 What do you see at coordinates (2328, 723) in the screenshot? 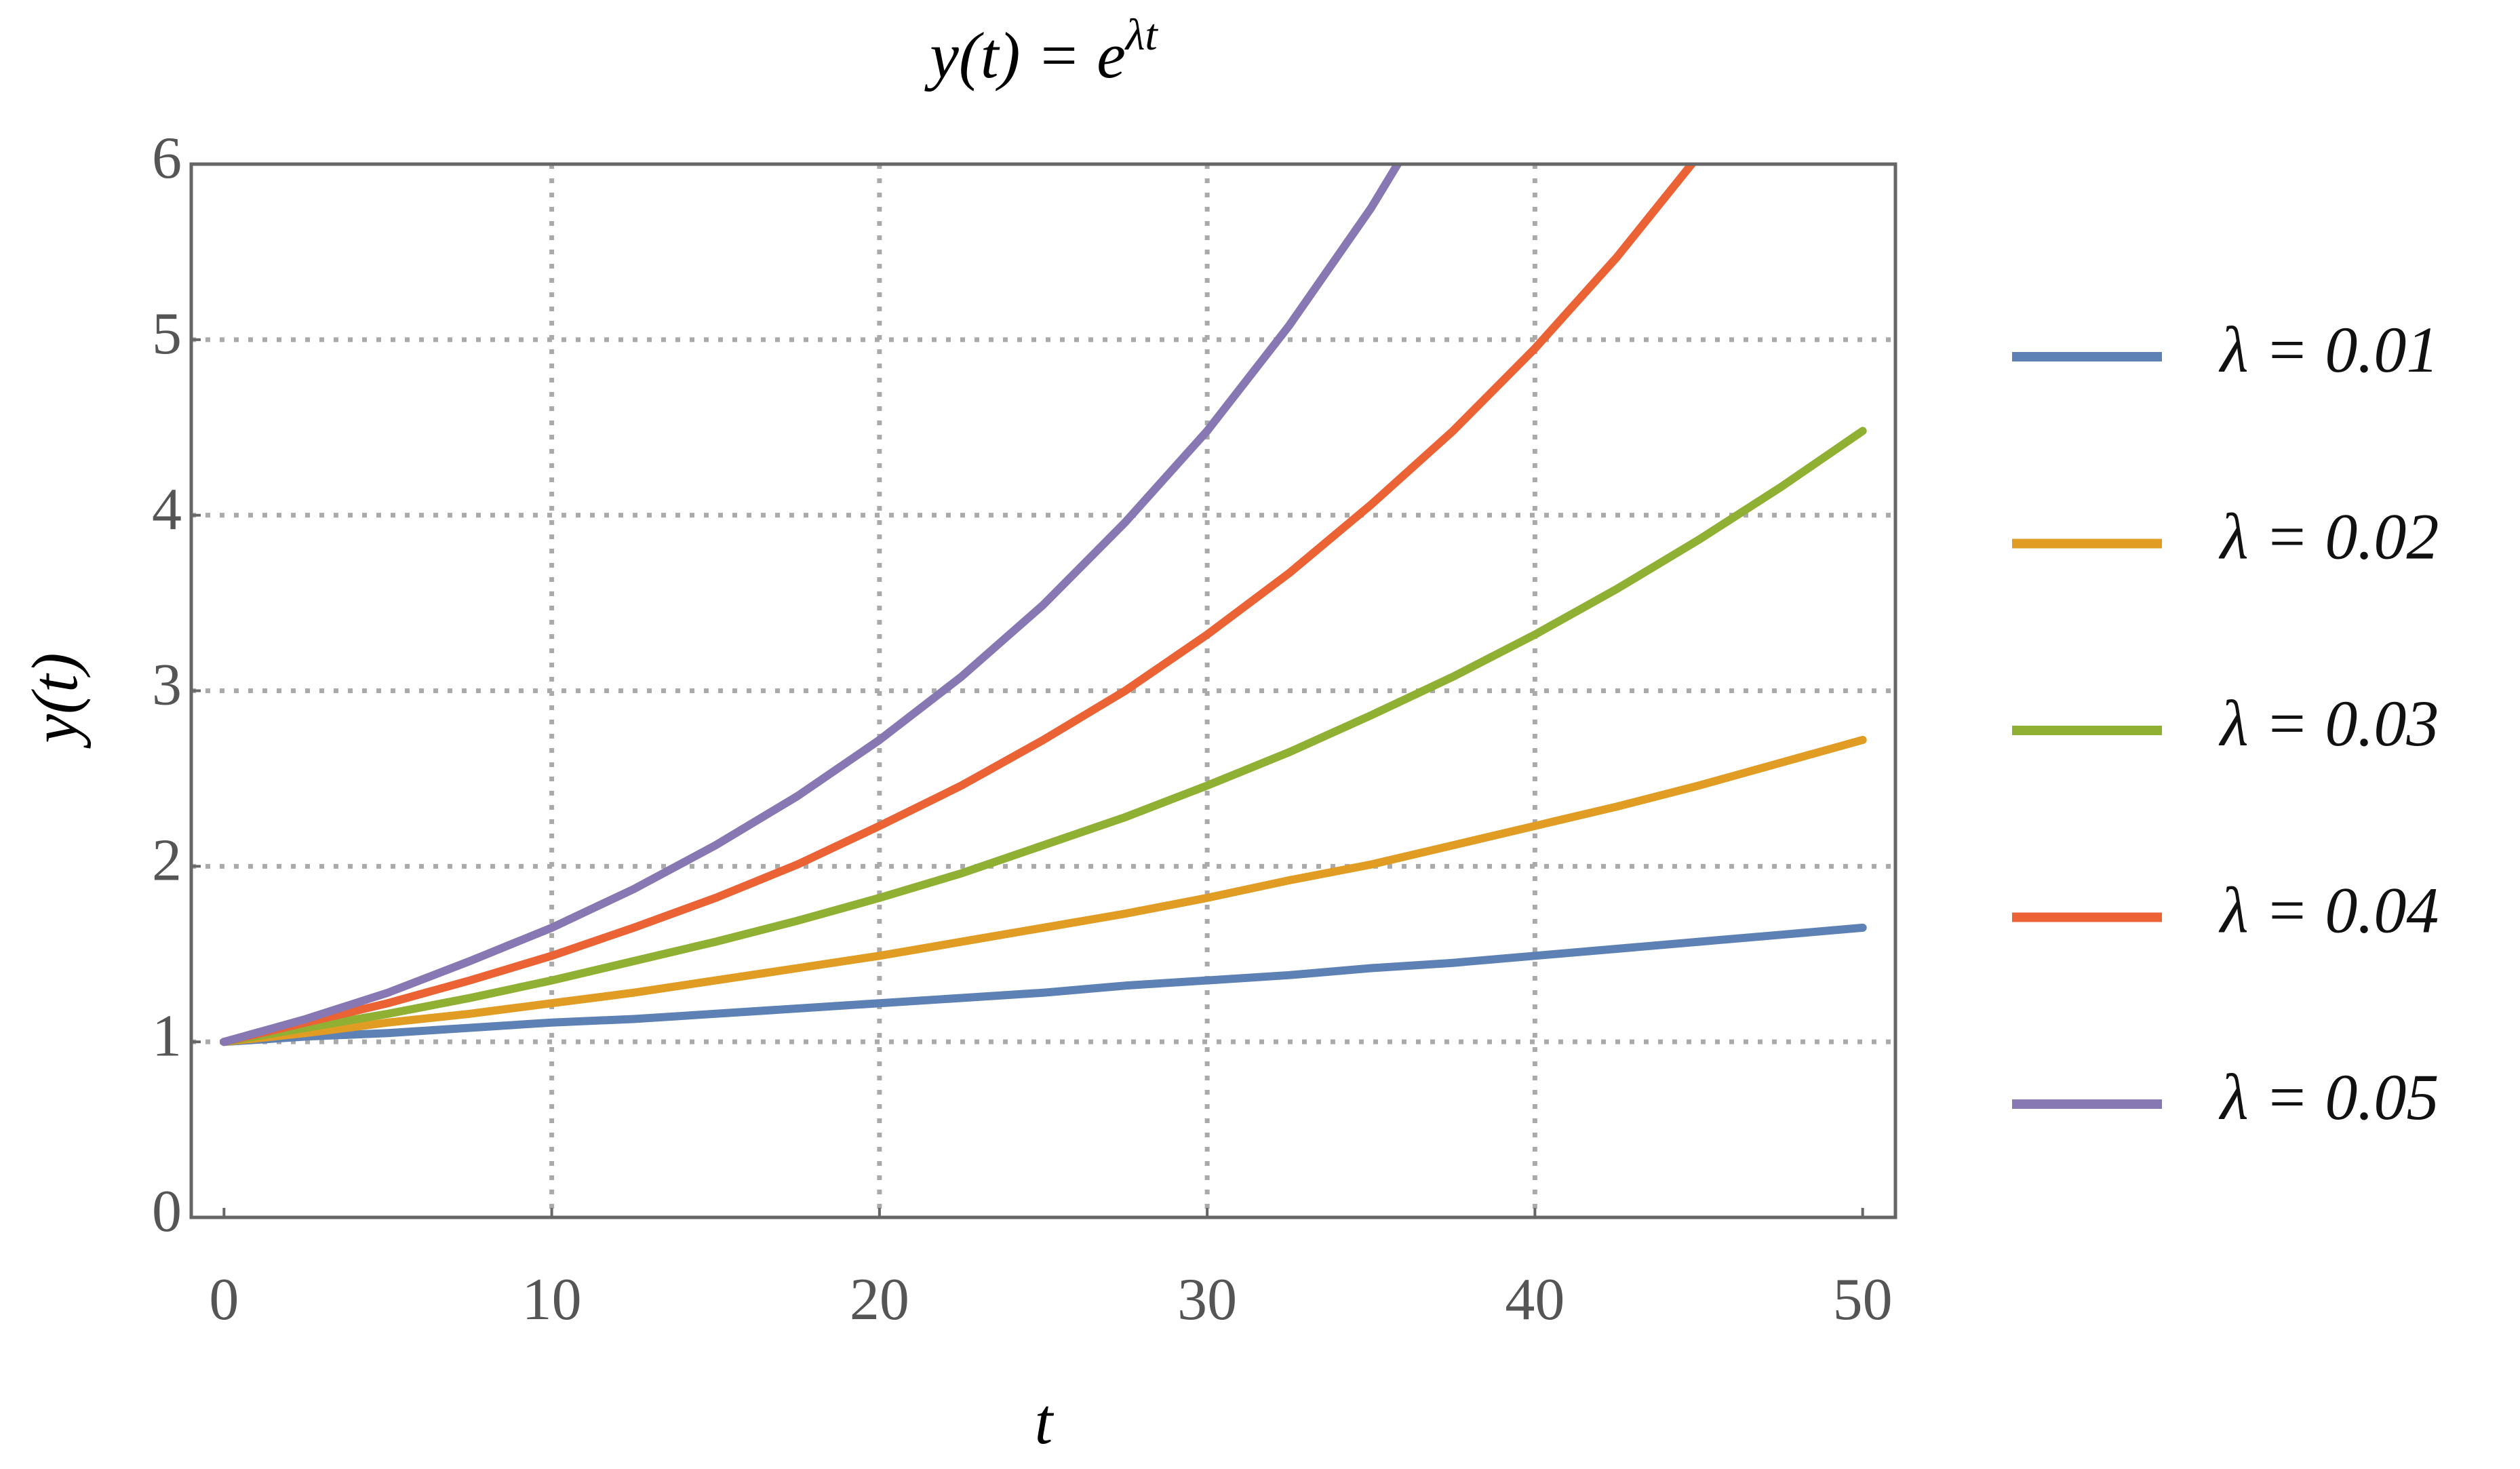
I see `legend-label: λ = 0.03` at bounding box center [2328, 723].